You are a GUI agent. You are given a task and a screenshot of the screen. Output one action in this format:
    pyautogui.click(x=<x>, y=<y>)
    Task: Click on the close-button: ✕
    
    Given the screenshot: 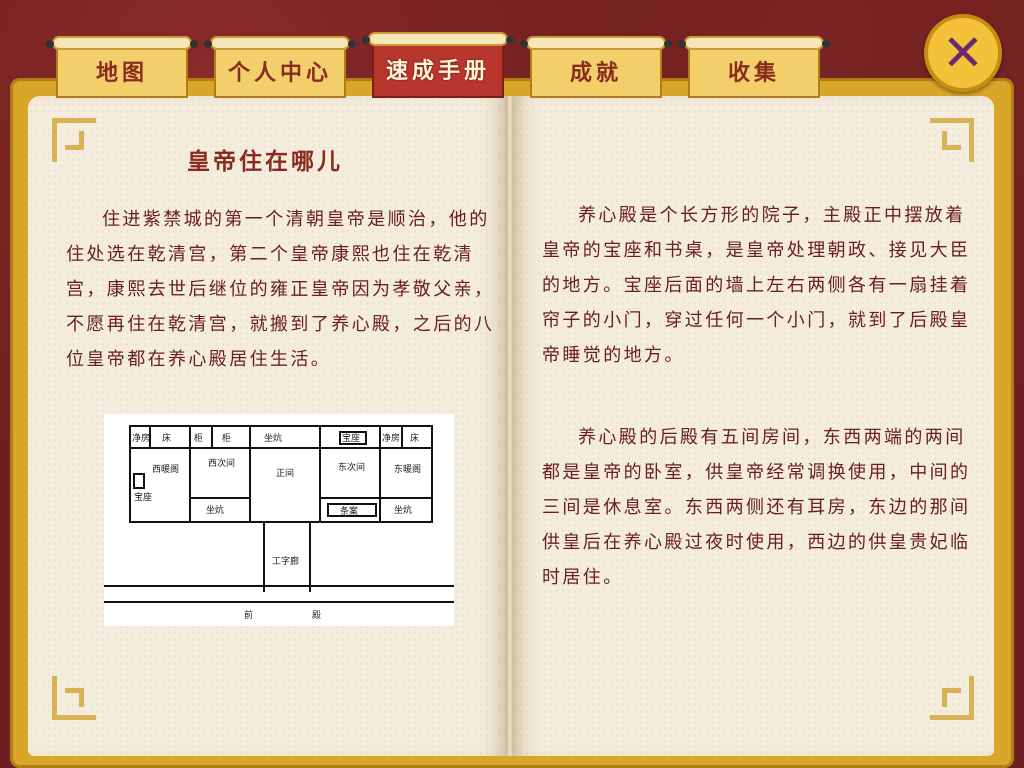 What is the action you would take?
    pyautogui.click(x=963, y=53)
    